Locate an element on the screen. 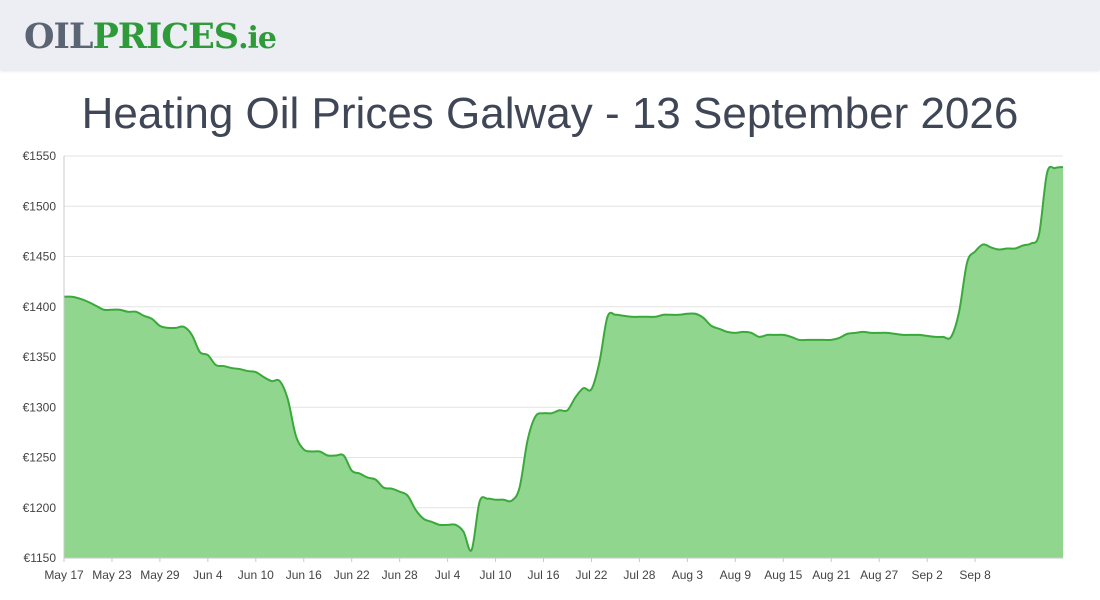 The image size is (1100, 600). x-tick-label: Jul 16 is located at coordinates (544, 575).